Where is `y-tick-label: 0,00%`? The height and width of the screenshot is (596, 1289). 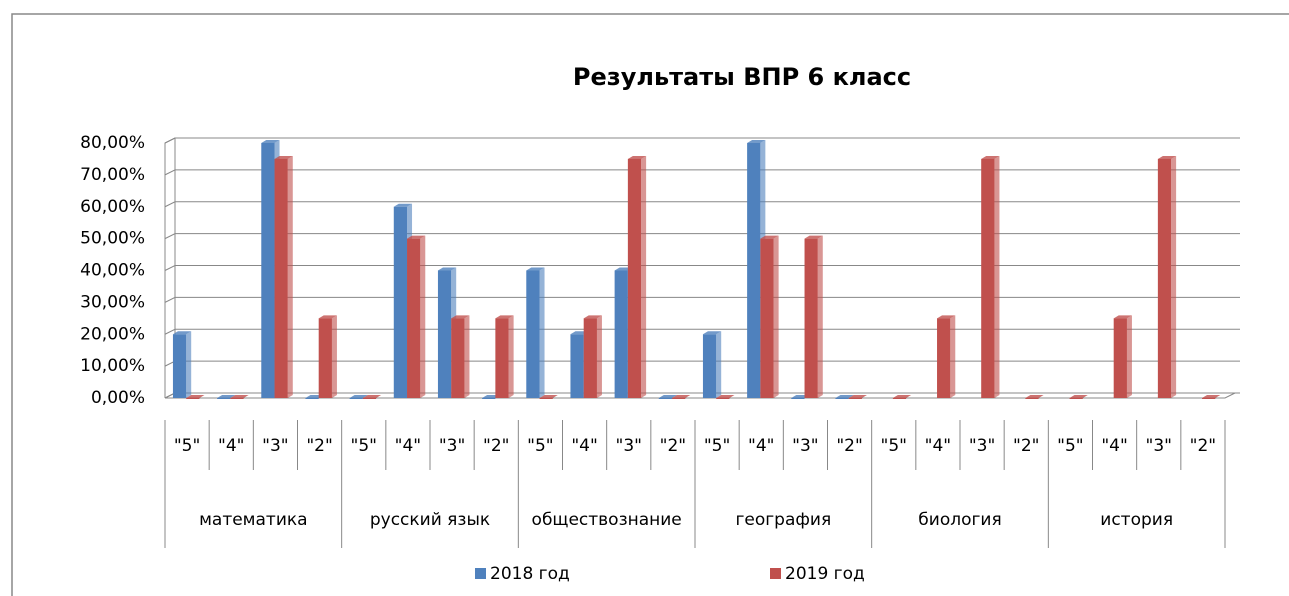 y-tick-label: 0,00% is located at coordinates (118, 398).